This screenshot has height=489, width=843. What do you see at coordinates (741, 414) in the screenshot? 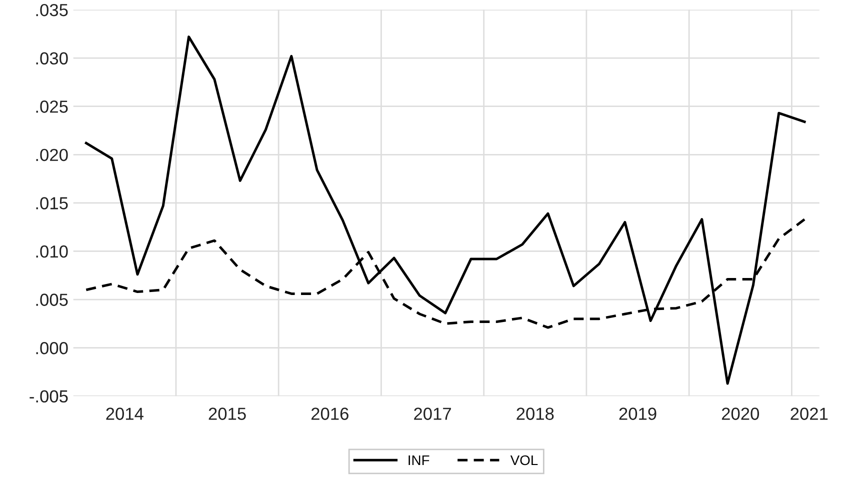
I see `x-tick-label: 2020` at bounding box center [741, 414].